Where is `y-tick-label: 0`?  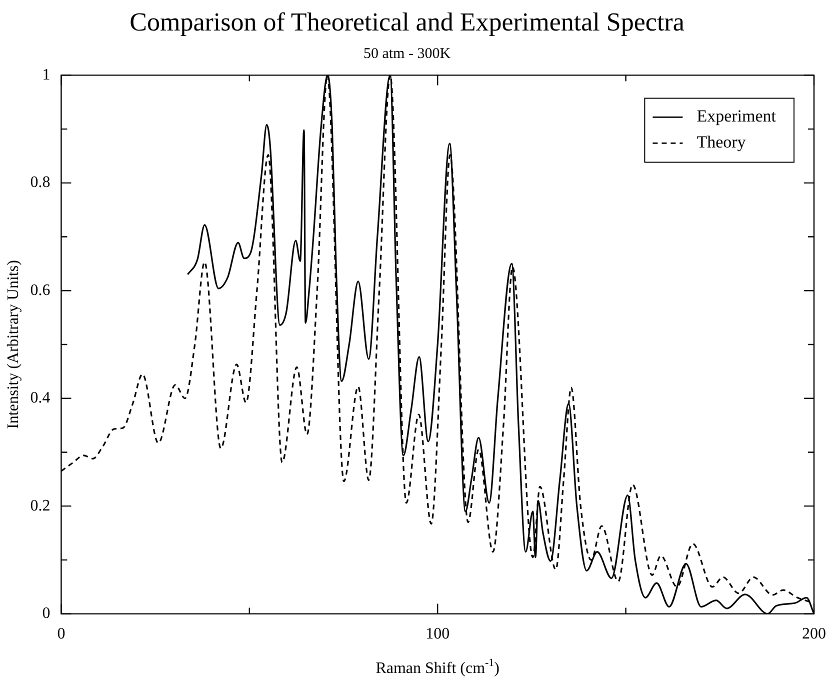
y-tick-label: 0 is located at coordinates (46, 613).